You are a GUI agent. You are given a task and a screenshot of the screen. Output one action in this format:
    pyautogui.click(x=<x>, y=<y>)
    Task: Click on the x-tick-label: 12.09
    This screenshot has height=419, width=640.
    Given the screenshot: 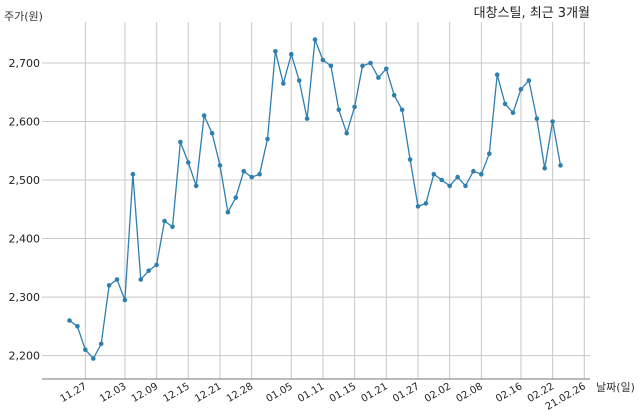 What is the action you would take?
    pyautogui.click(x=145, y=393)
    